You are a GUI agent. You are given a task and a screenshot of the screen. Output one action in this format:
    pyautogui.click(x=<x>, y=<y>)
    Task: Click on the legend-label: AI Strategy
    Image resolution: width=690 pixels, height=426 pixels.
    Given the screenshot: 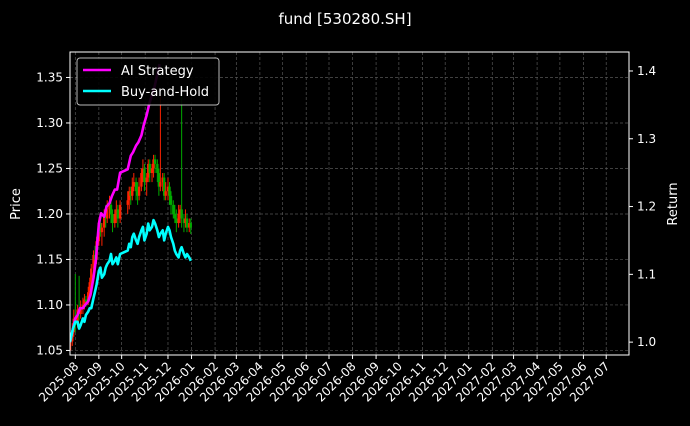 What is the action you would take?
    pyautogui.click(x=157, y=71)
    